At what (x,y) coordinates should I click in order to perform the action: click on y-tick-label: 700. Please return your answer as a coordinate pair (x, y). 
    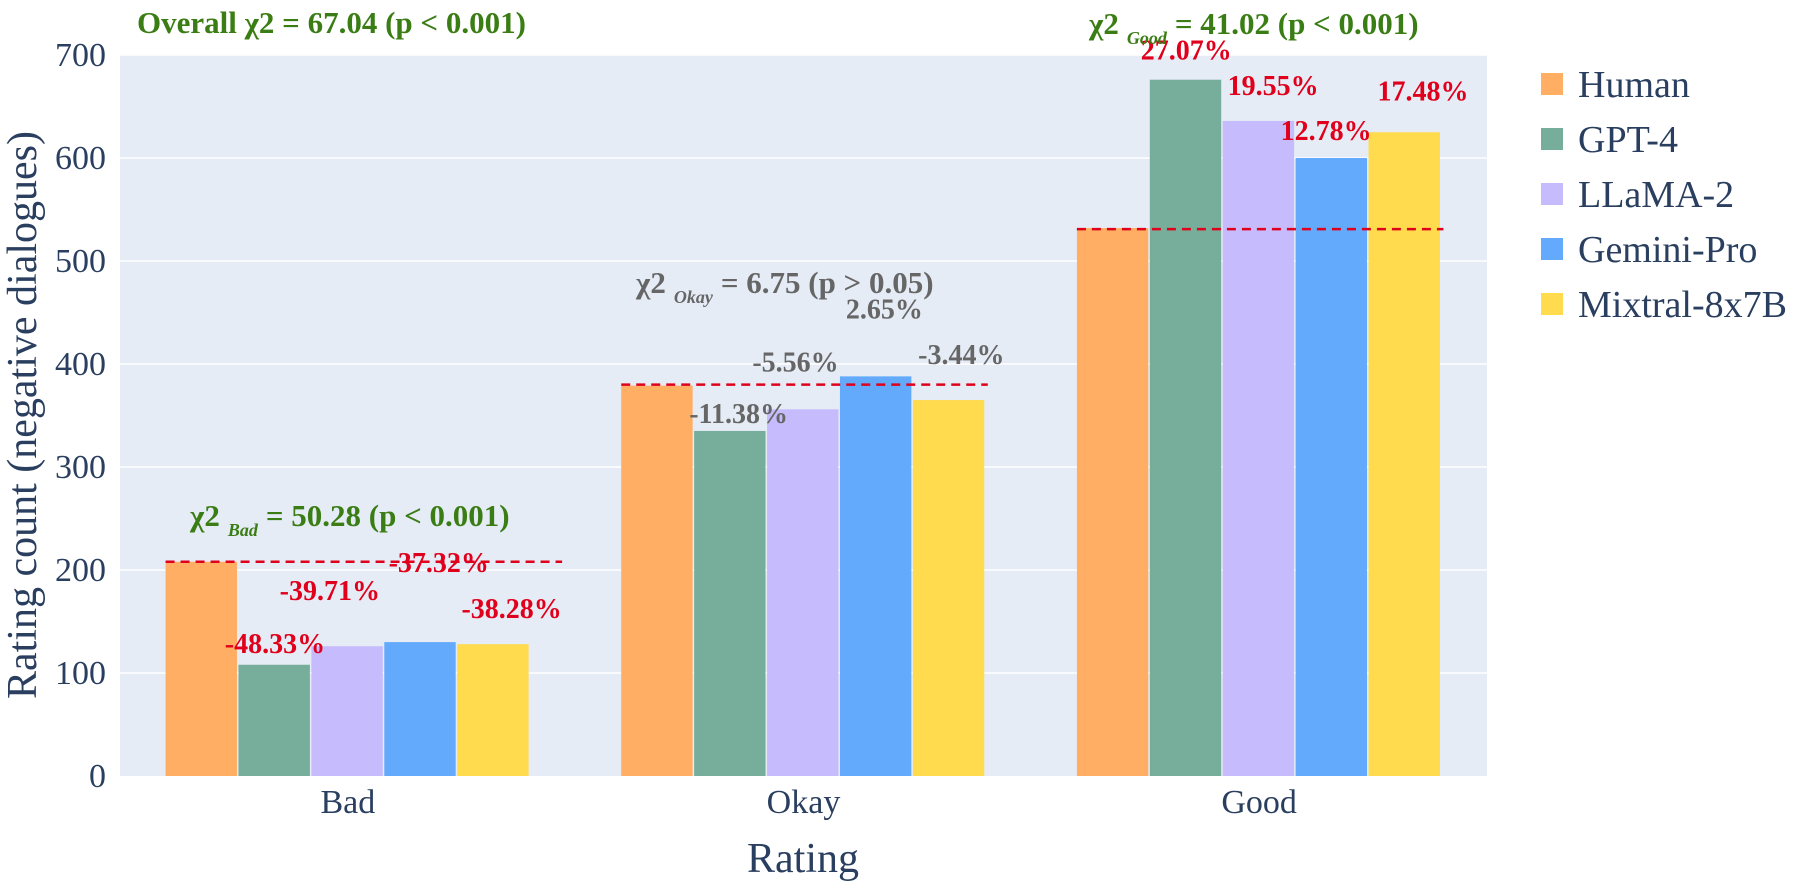
    Looking at the image, I should click on (80, 55).